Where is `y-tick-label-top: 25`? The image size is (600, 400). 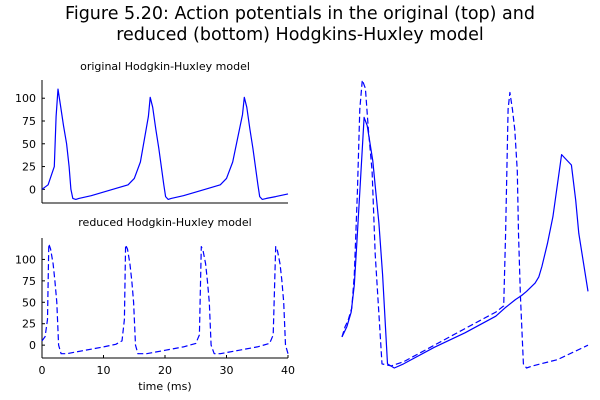 y-tick-label-top: 25 is located at coordinates (29, 167).